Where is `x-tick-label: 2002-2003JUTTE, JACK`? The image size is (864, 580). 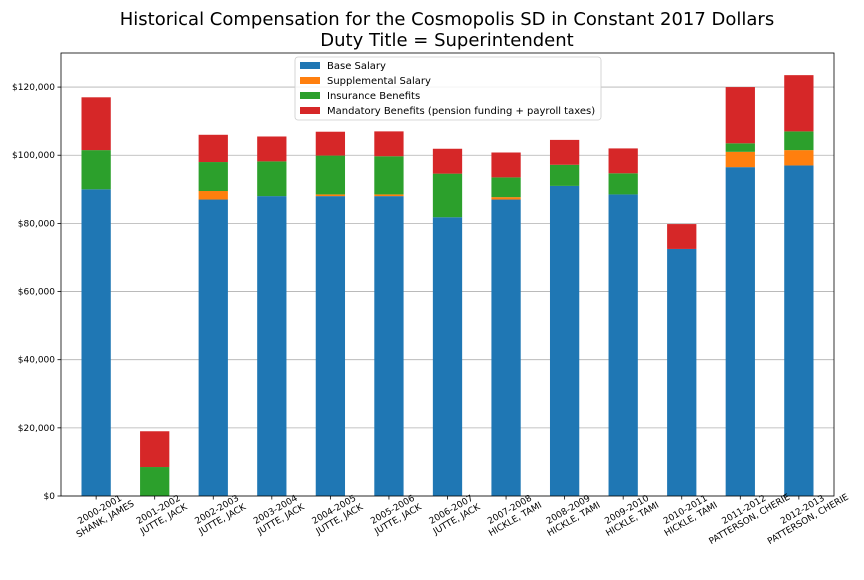
x-tick-label: 2002-2003JUTTE, JACK is located at coordinates (219, 514).